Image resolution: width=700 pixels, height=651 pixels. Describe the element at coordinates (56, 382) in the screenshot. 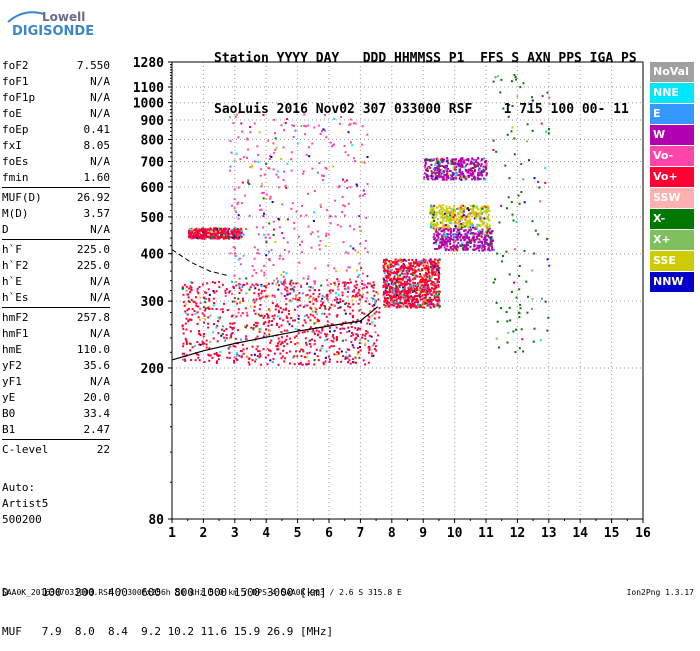

I see `param-row: yF1 N/A` at that location.